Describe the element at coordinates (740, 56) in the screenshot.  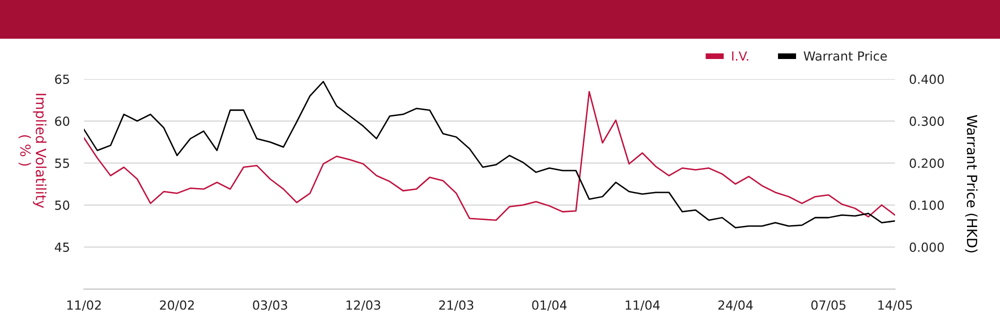
I see `legend-label: I.V.` at that location.